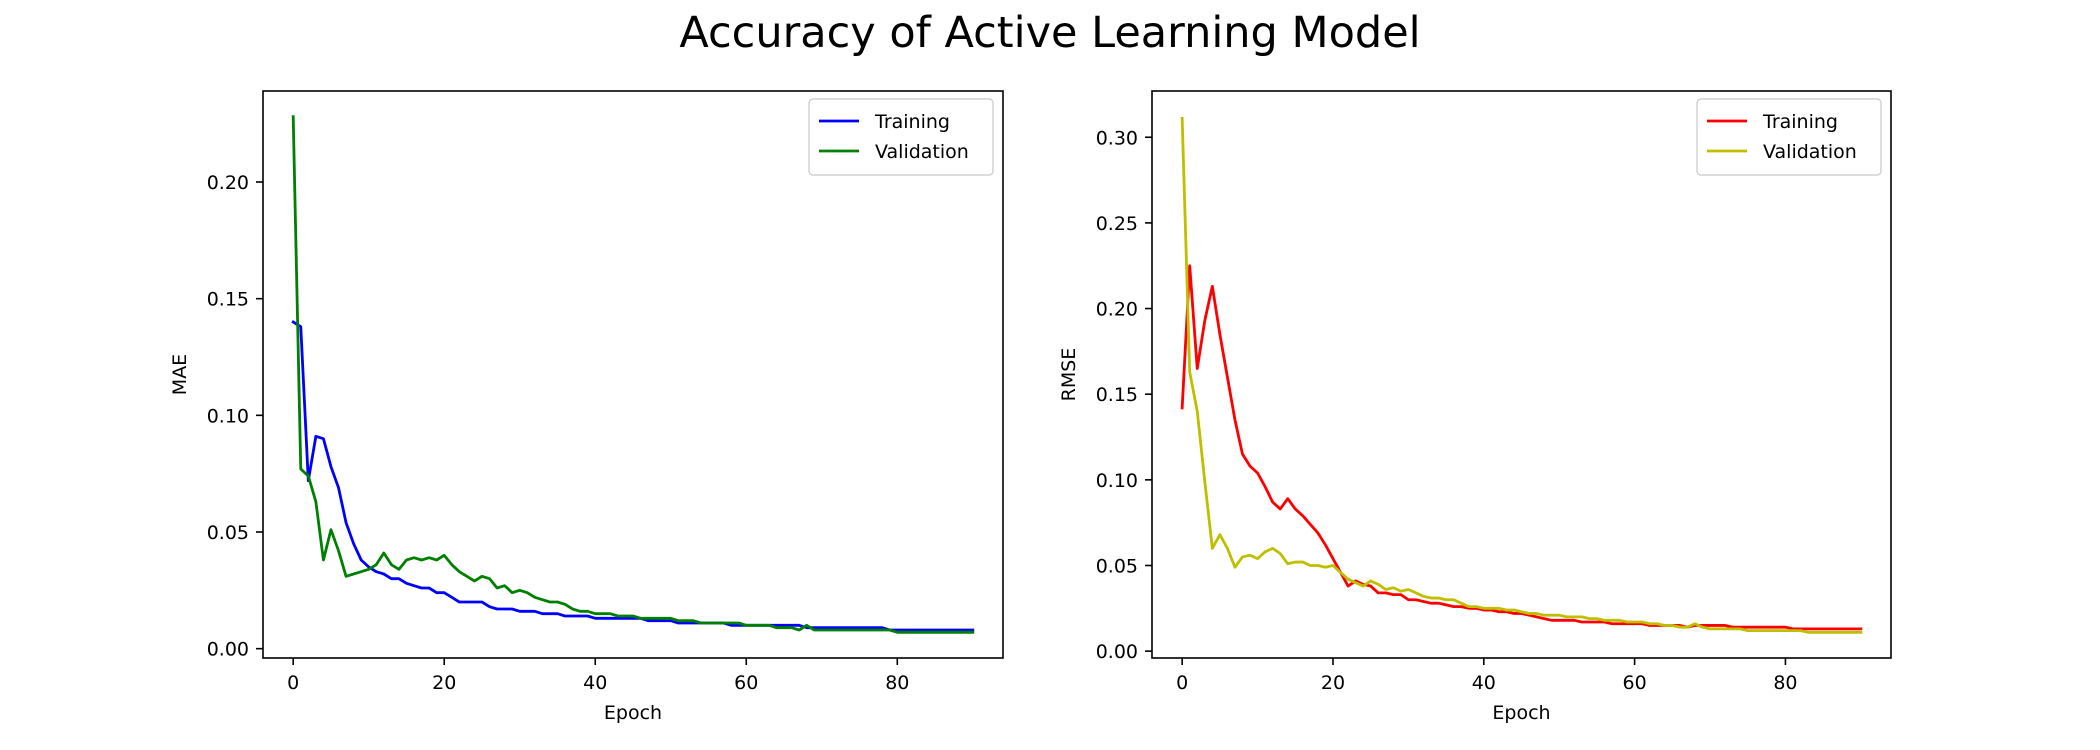 This screenshot has width=2100, height=750. I want to click on series-line-training, so click(633, 476).